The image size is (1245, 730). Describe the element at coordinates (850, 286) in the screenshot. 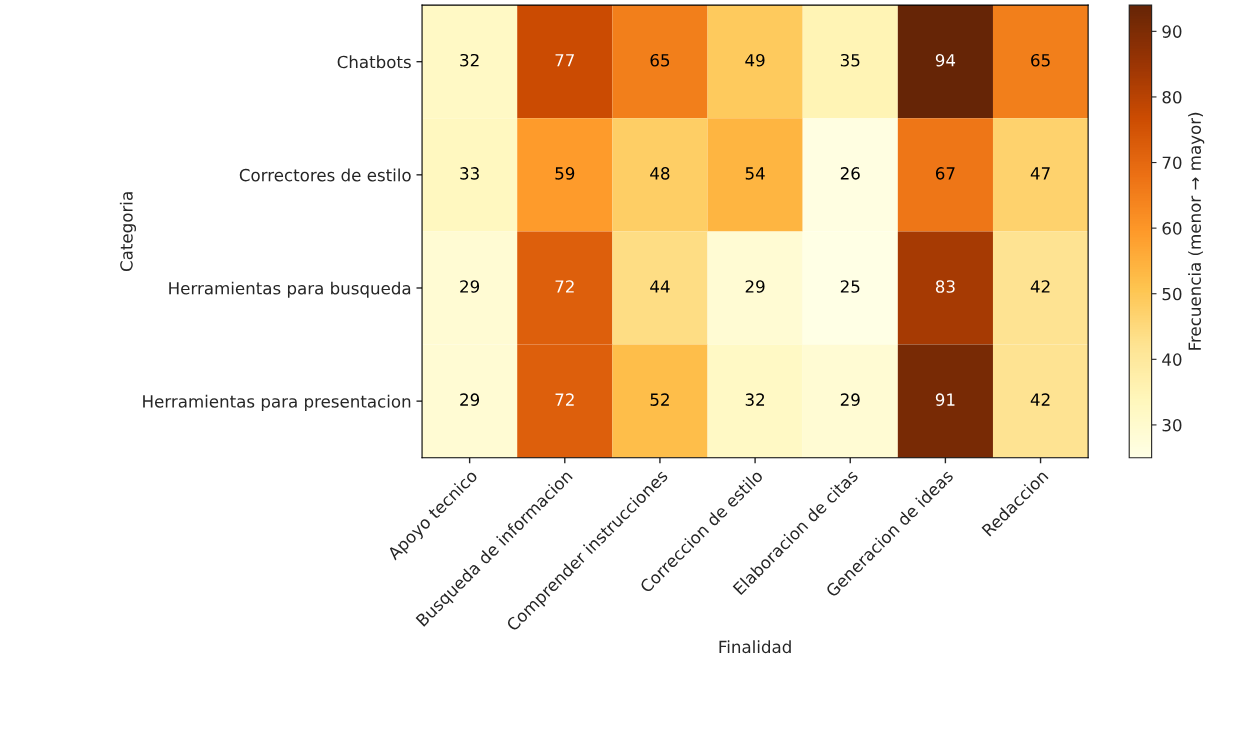

I see `data-label: 25` at that location.